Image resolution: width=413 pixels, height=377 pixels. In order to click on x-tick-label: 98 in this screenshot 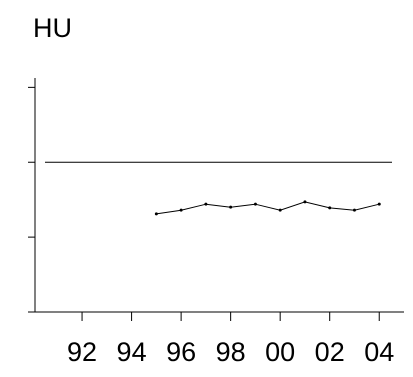, I will do `click(231, 352)`.